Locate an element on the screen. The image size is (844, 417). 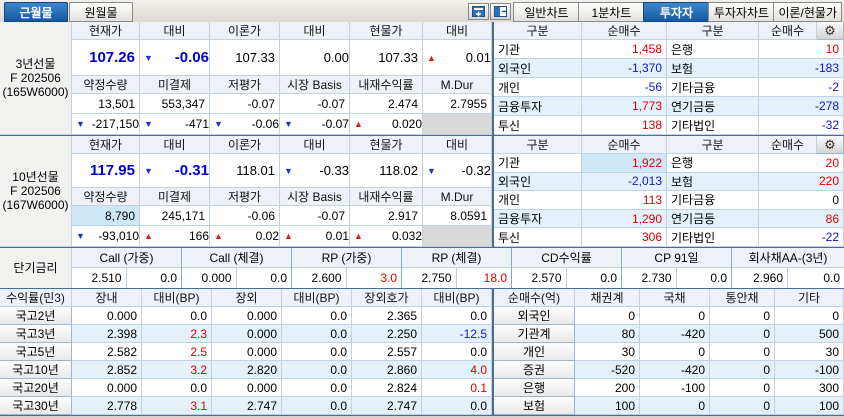
price-change: ▼ -0.31 is located at coordinates (175, 171).